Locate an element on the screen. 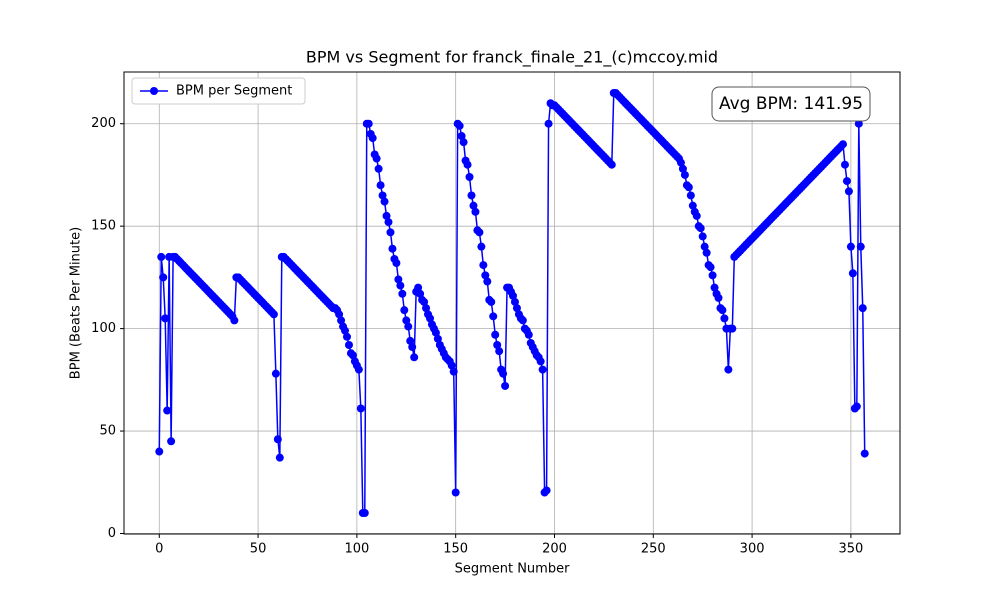 Image resolution: width=1000 pixels, height=600 pixels. legend: BPM per Segment is located at coordinates (218, 91).